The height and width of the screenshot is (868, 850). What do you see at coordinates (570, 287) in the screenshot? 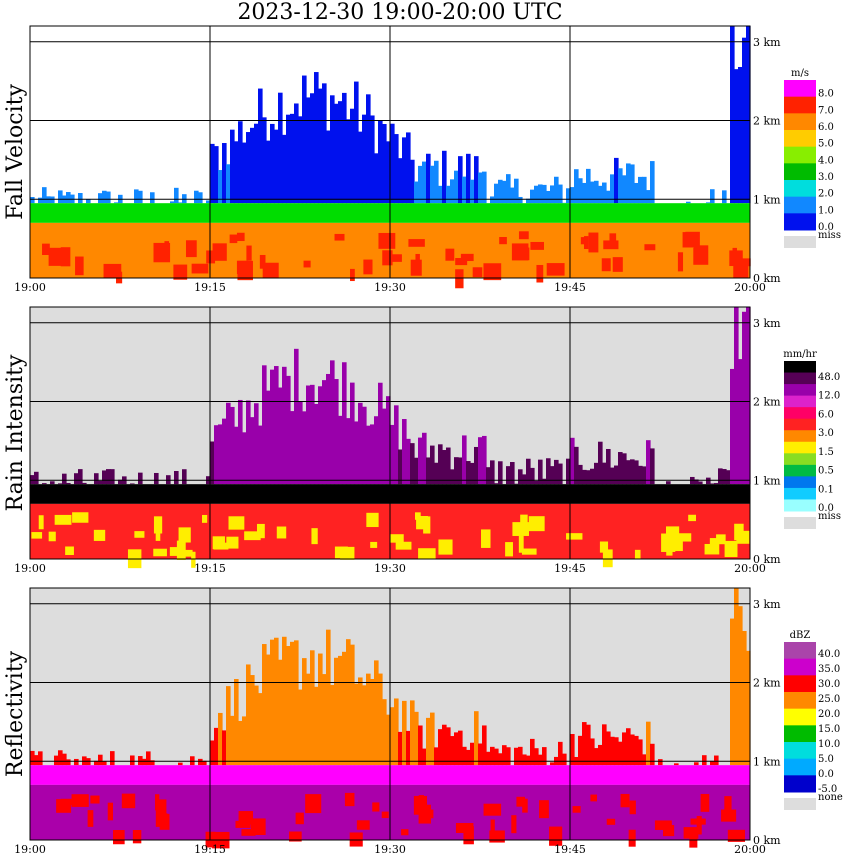
I see `x-tick-label: 19:45` at bounding box center [570, 287].